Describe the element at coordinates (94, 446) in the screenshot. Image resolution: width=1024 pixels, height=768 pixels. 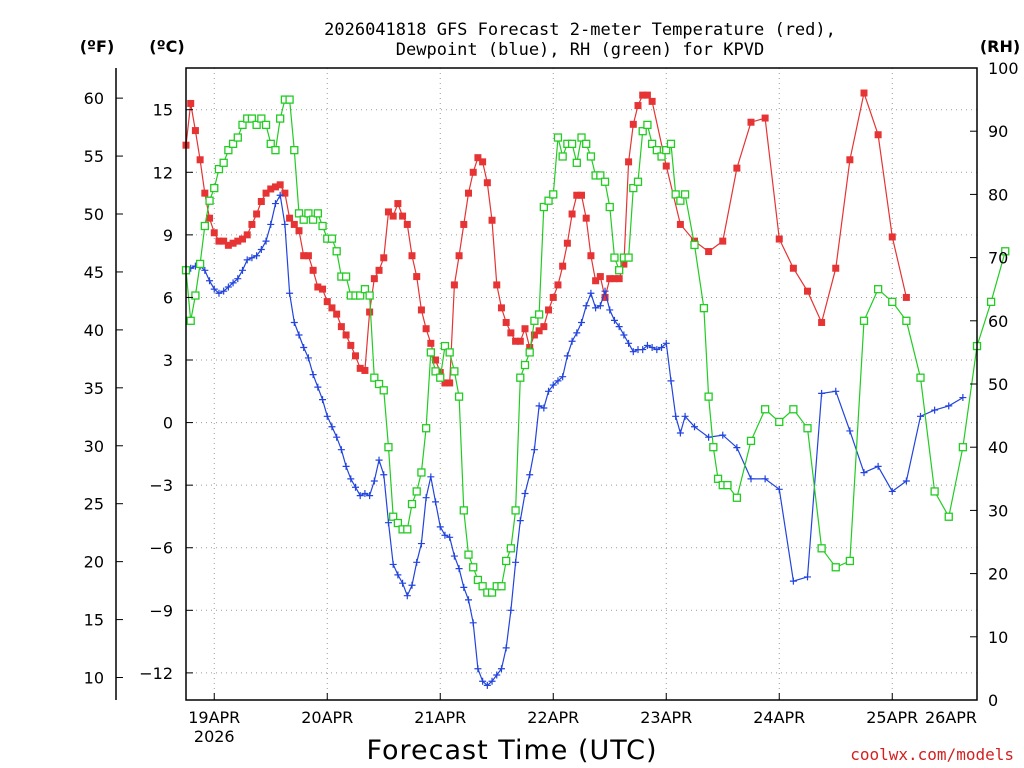
I see `fahrenheit-tick-label: 30` at that location.